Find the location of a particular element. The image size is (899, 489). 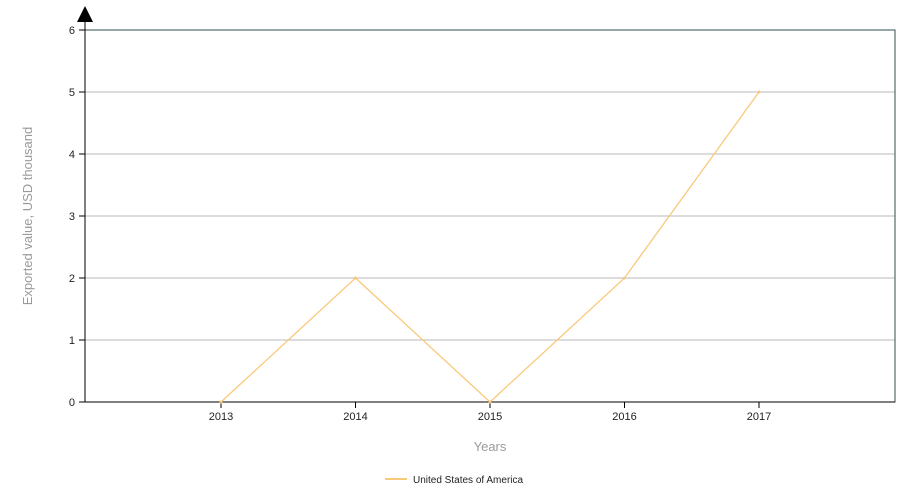

y-tick-label: 0 is located at coordinates (72, 403).